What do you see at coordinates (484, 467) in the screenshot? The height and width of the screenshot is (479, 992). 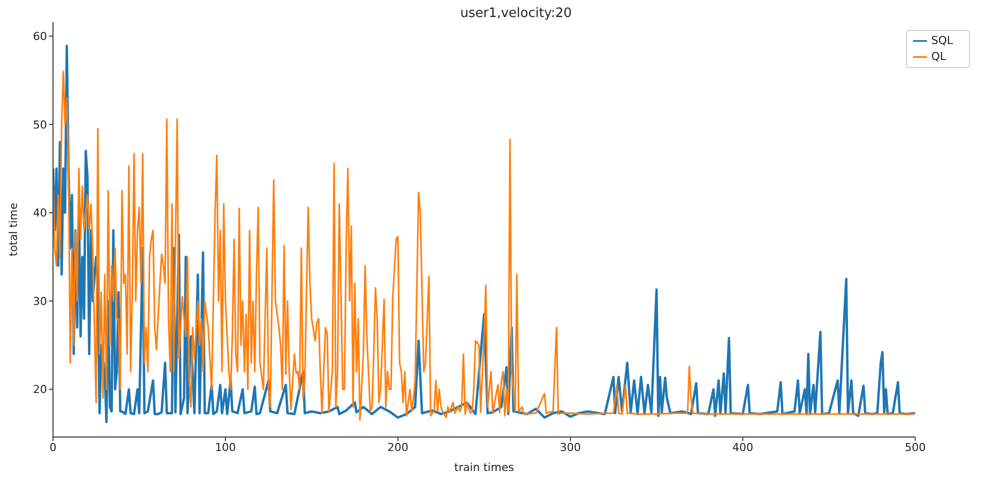 I see `x-axis-title: train times` at bounding box center [484, 467].